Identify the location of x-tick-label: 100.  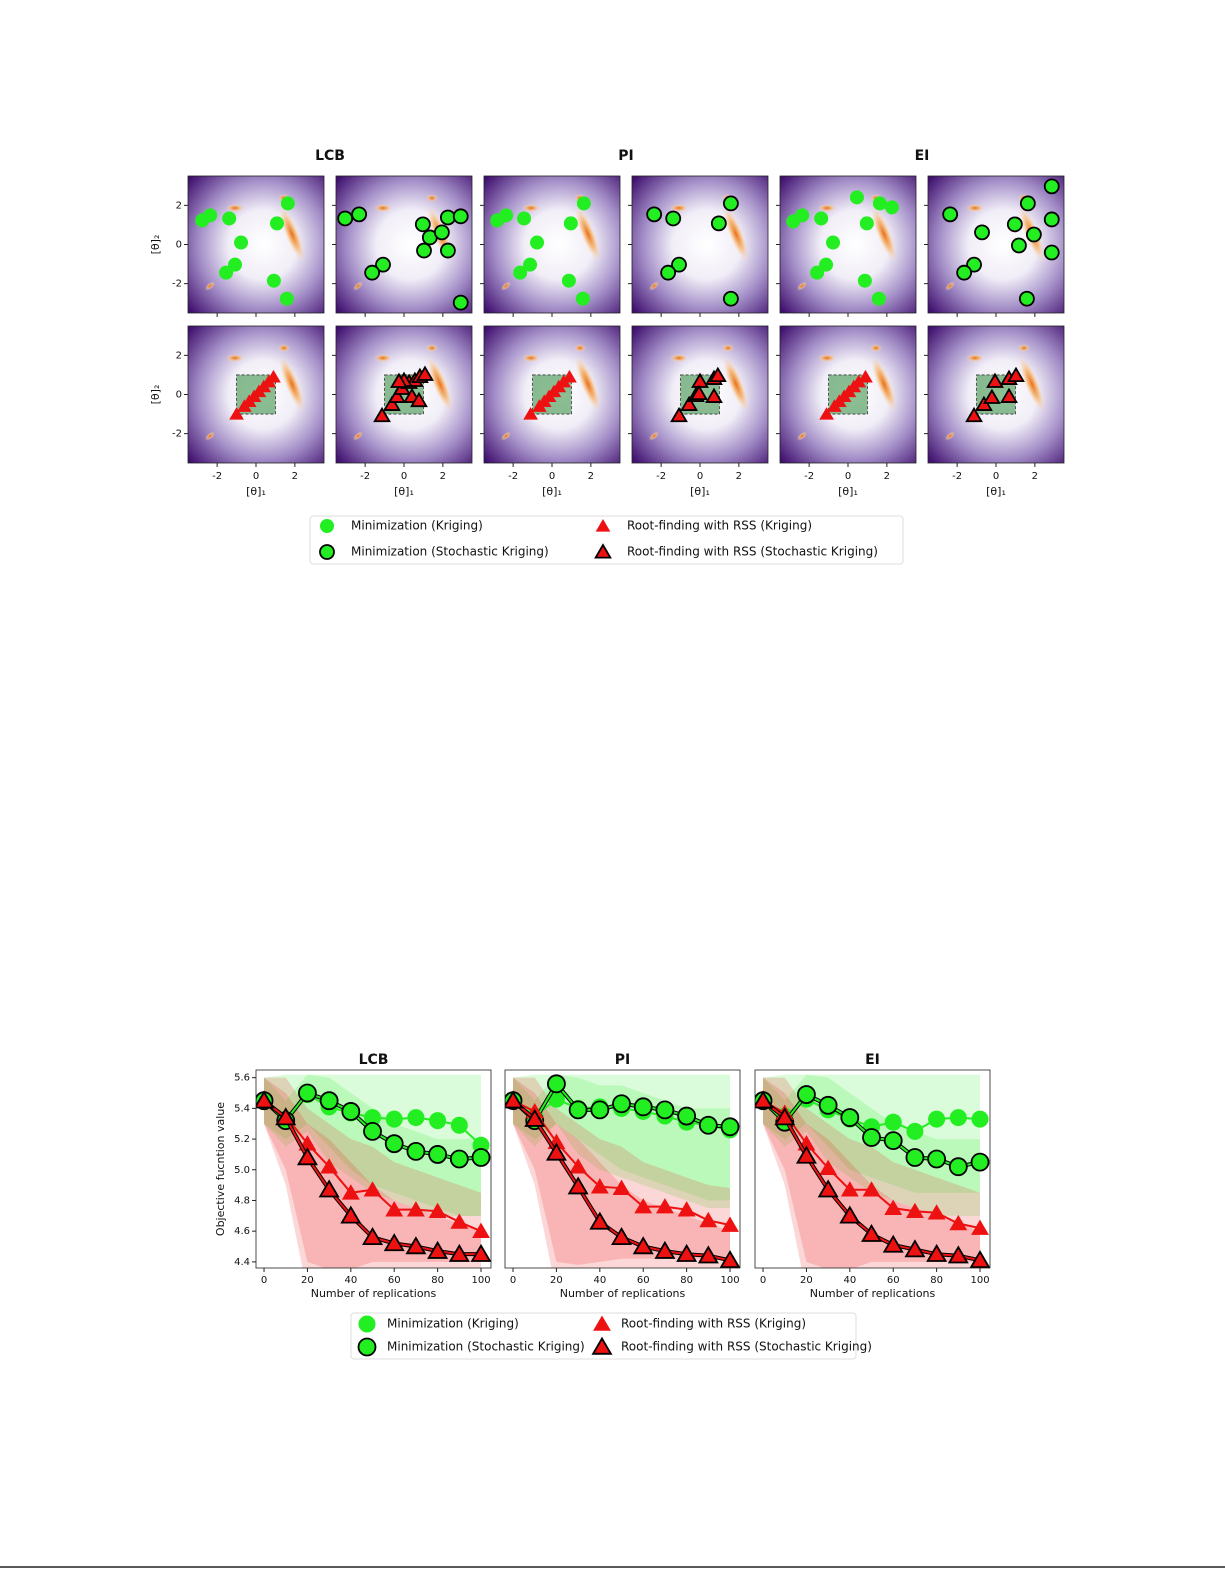
(729, 1280).